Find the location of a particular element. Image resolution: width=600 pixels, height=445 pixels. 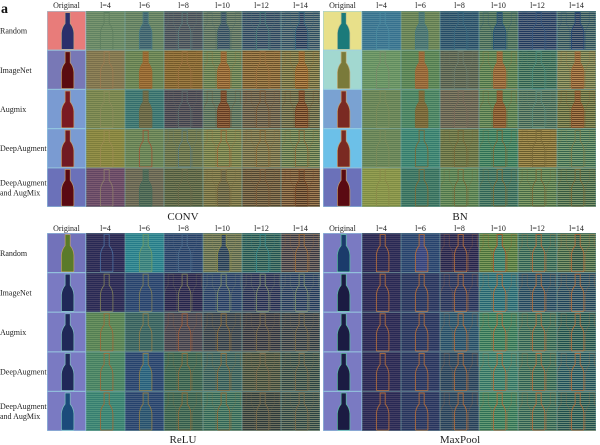

panel-title: CONV is located at coordinates (182, 217).